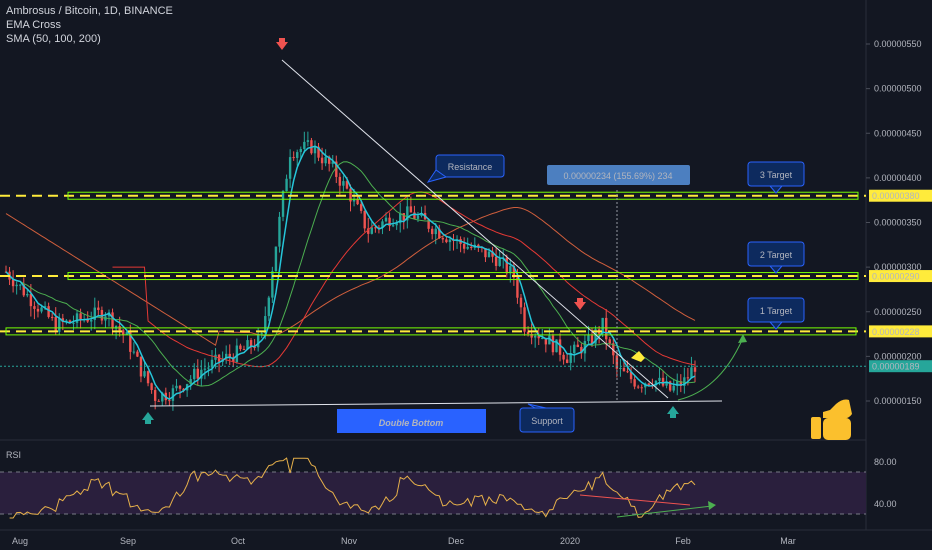 This screenshot has height=550, width=932. Describe the element at coordinates (898, 401) in the screenshot. I see `price-tick-label: 0.00000150` at that location.